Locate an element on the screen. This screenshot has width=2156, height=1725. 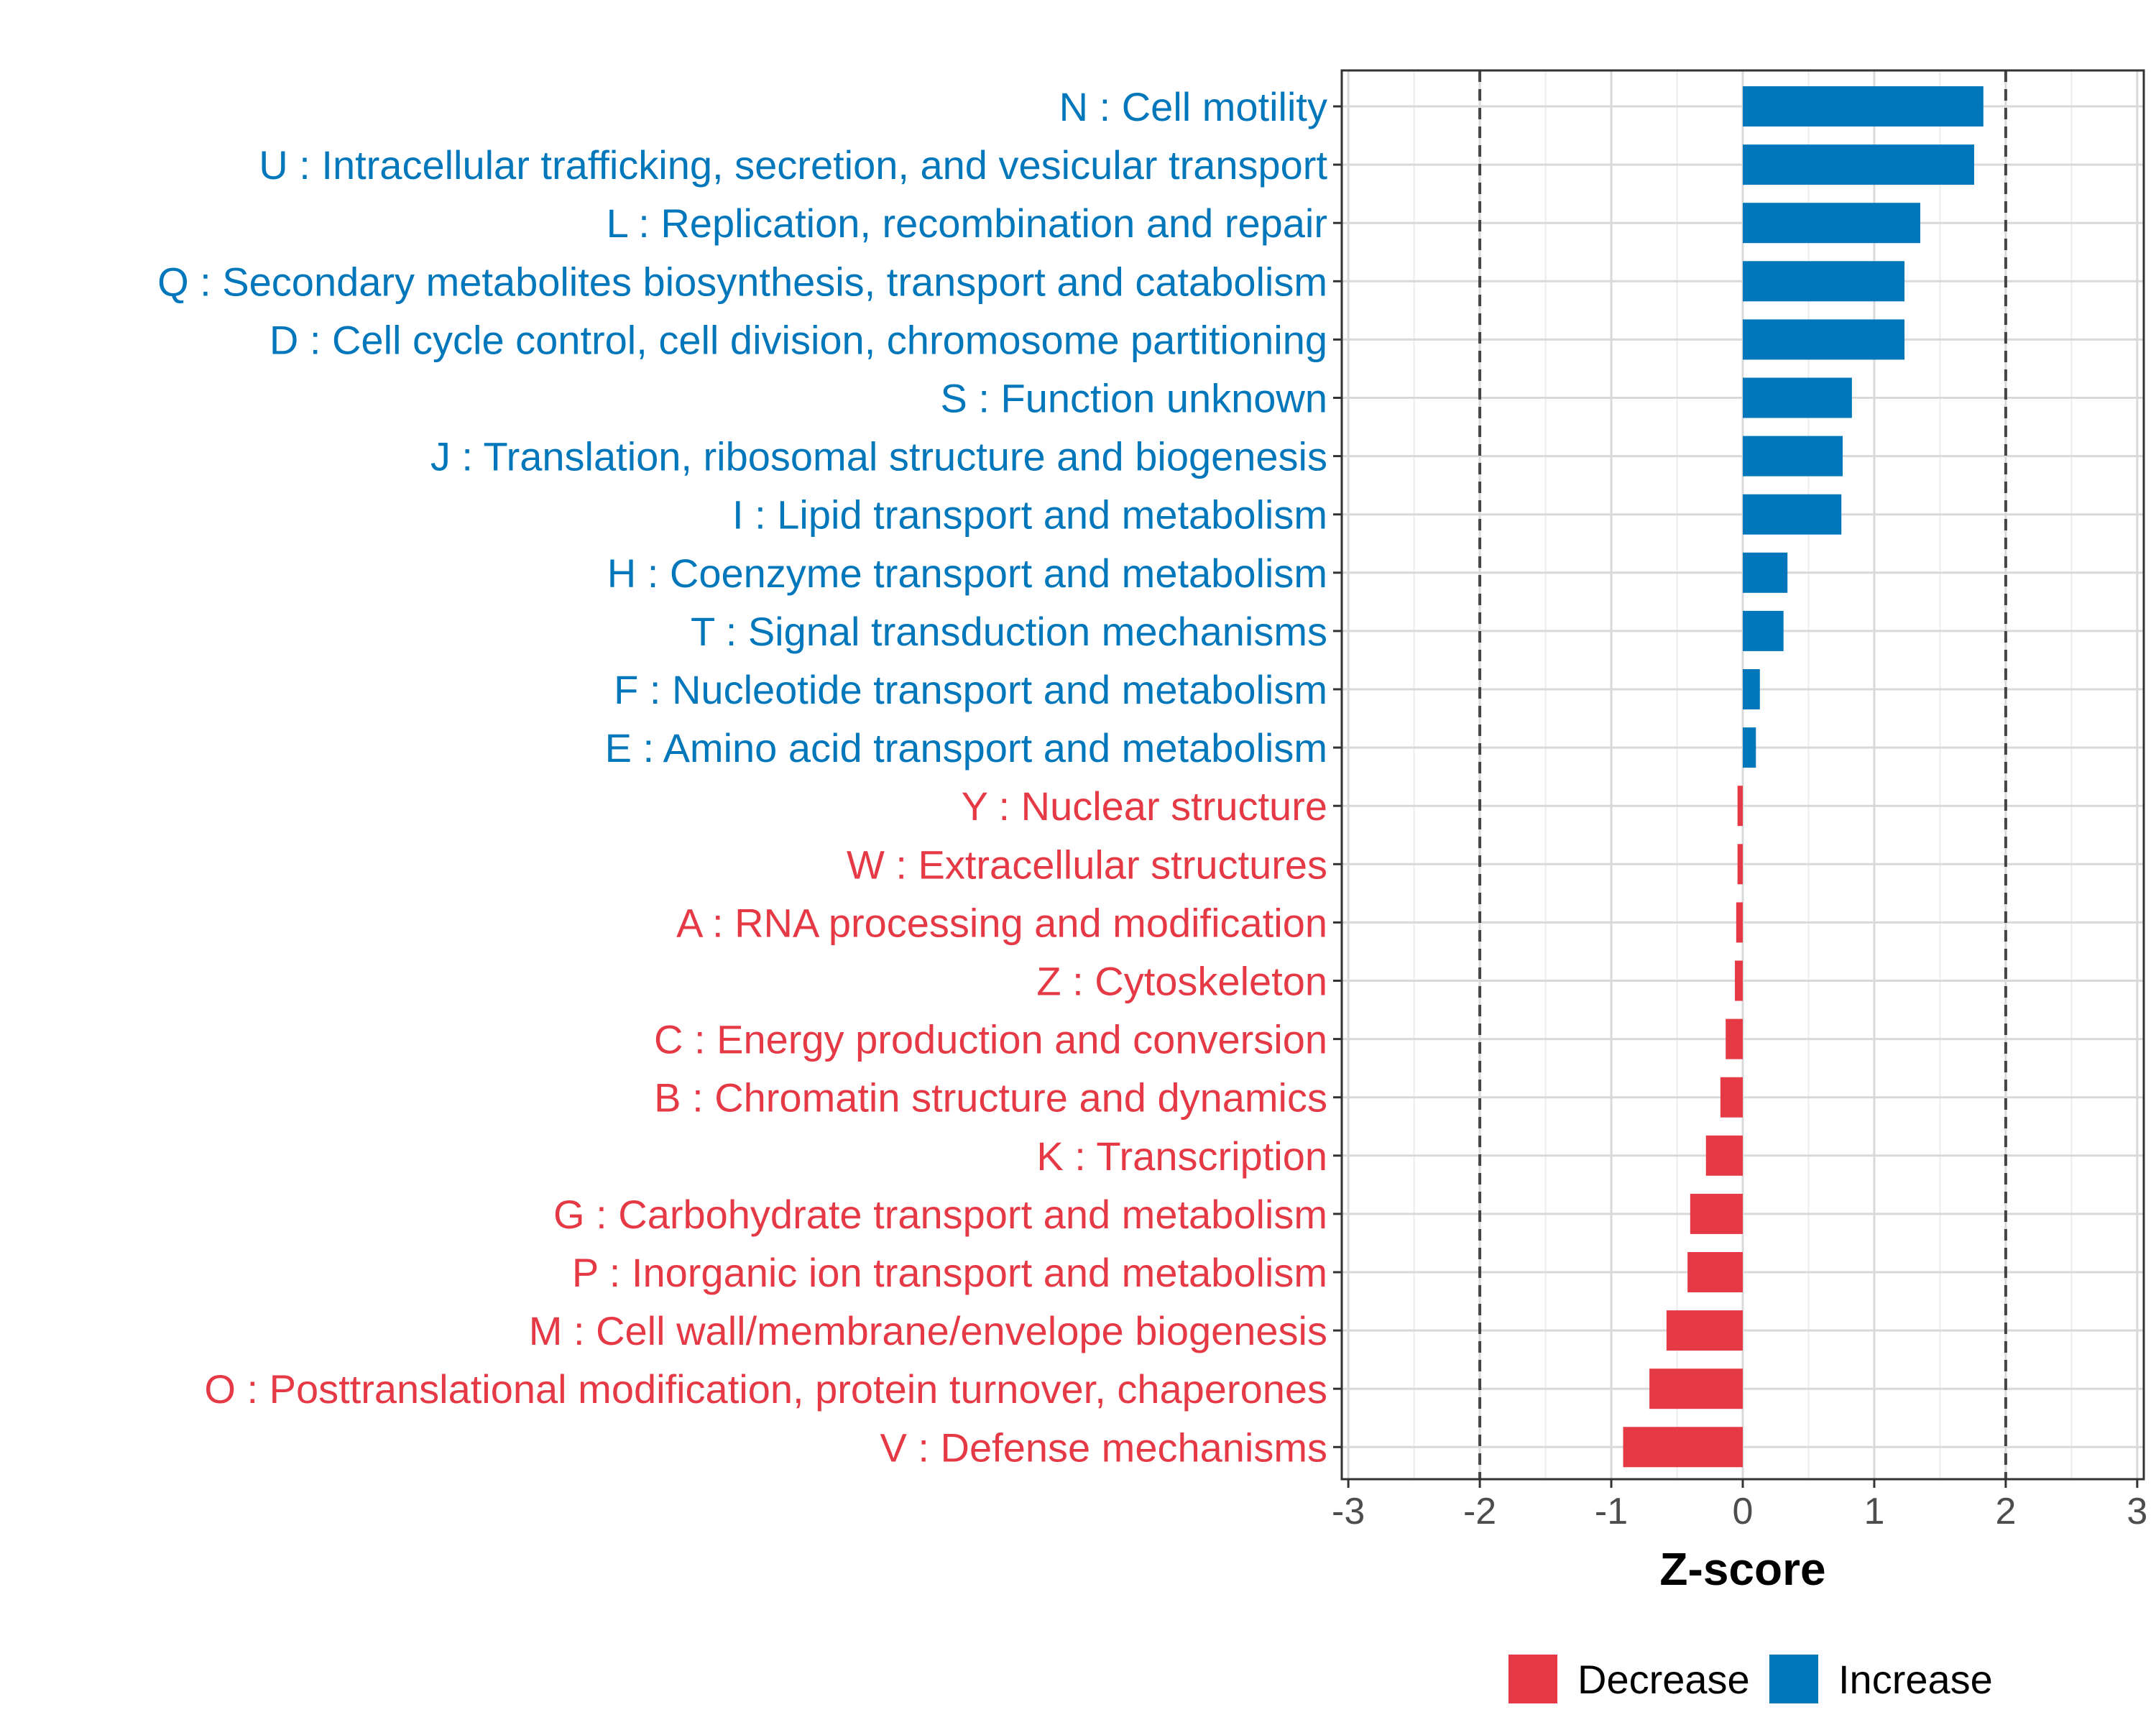
bar-m is located at coordinates (1705, 1330).